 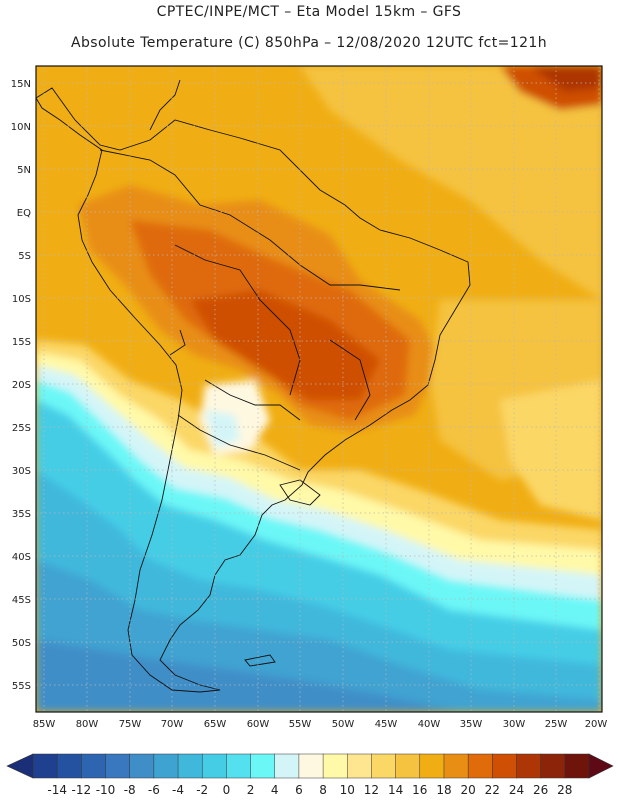 What do you see at coordinates (443, 790) in the screenshot?
I see `colorbar-label: 18` at bounding box center [443, 790].